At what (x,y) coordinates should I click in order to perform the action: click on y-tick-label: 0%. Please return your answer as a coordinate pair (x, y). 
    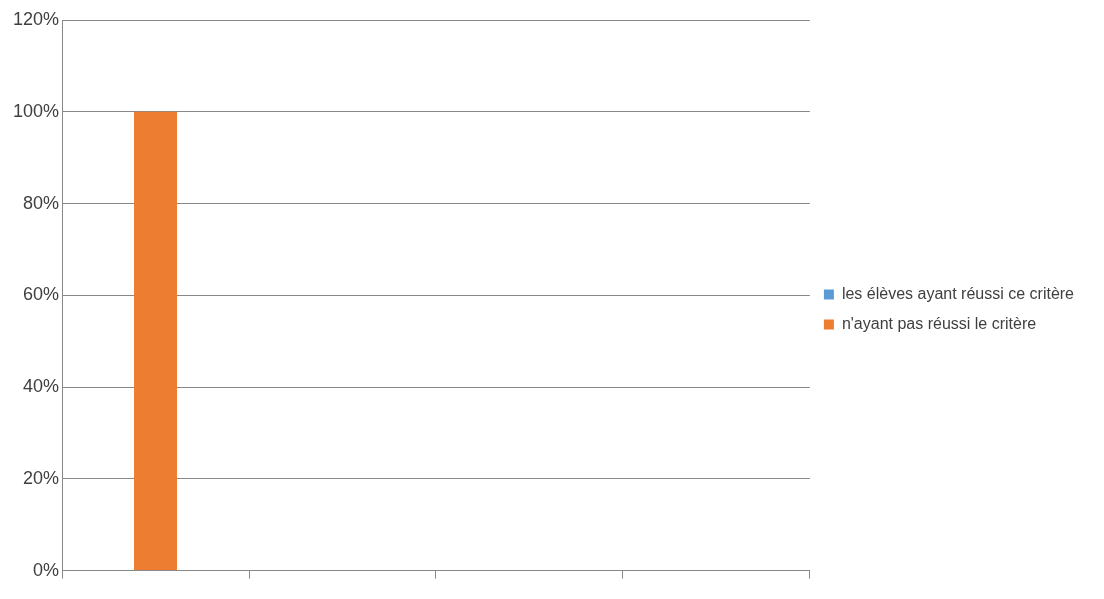
    Looking at the image, I should click on (46, 569).